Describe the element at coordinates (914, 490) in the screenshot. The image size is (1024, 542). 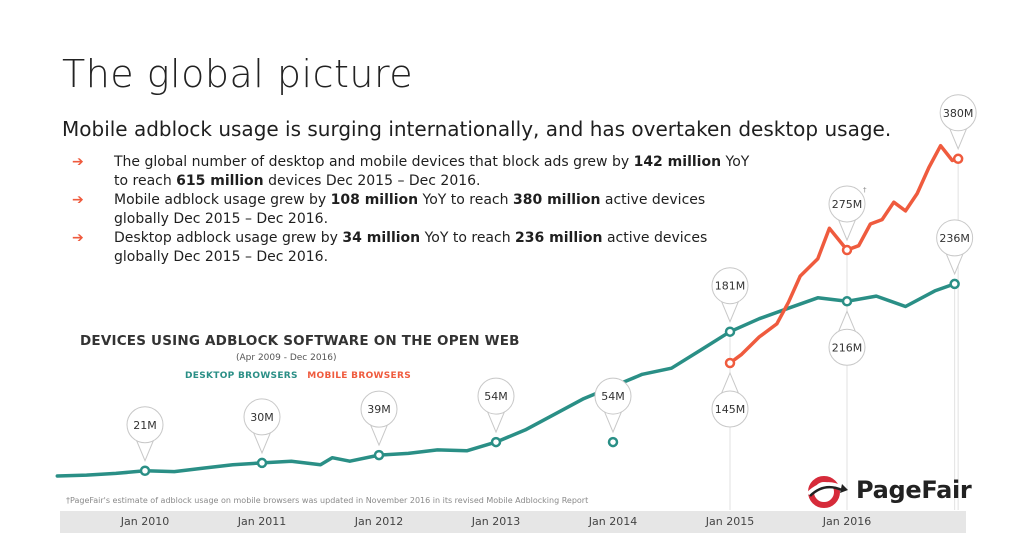
I see `brand-name: PageFair` at that location.